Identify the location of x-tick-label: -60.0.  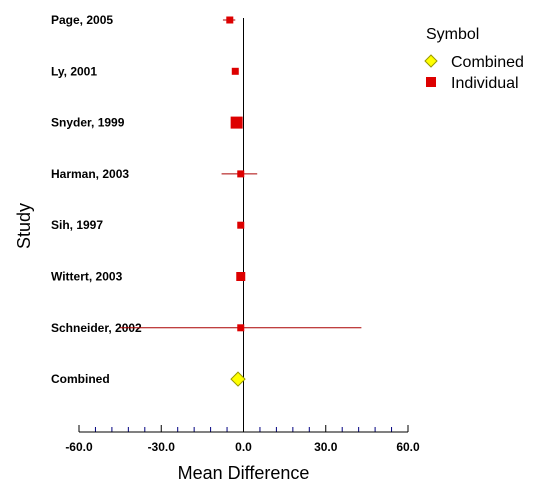
(79, 447).